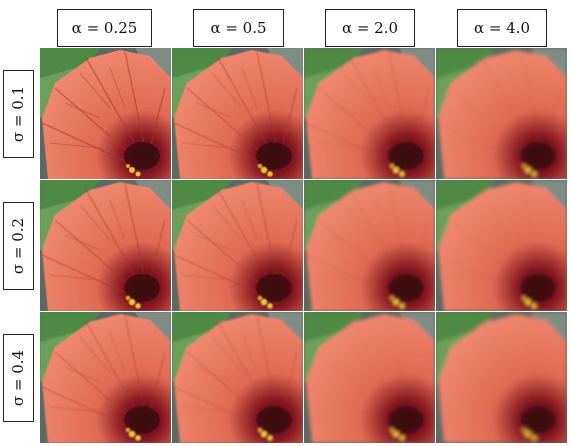  Describe the element at coordinates (369, 113) in the screenshot. I see `hibiscus-image-r1-c3` at that location.